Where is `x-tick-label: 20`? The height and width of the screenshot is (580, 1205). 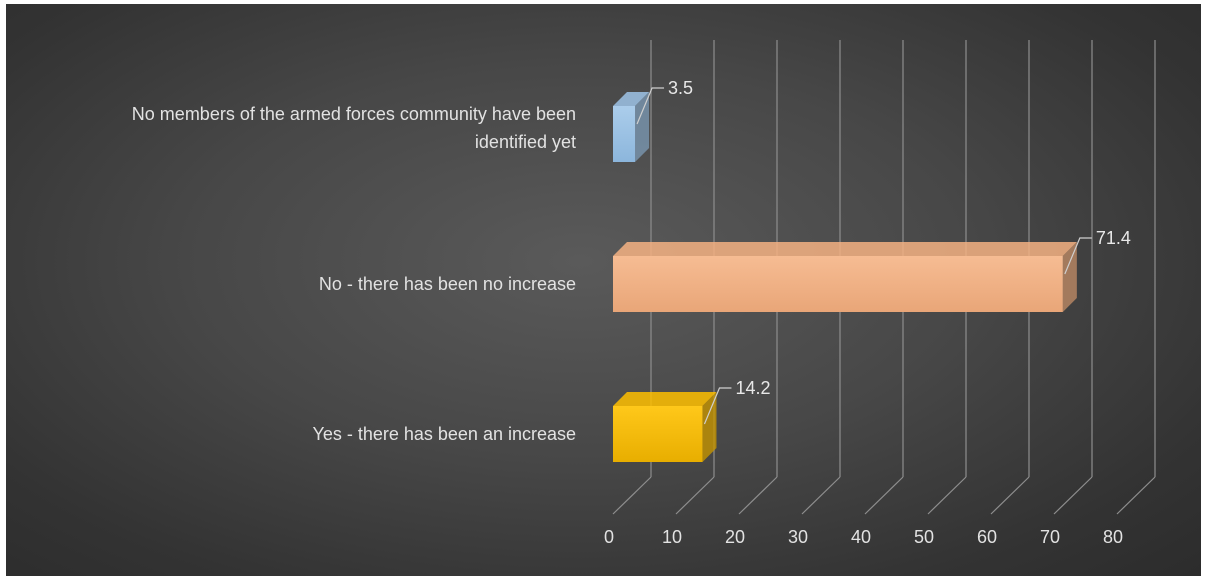
x-tick-label: 20 is located at coordinates (735, 537).